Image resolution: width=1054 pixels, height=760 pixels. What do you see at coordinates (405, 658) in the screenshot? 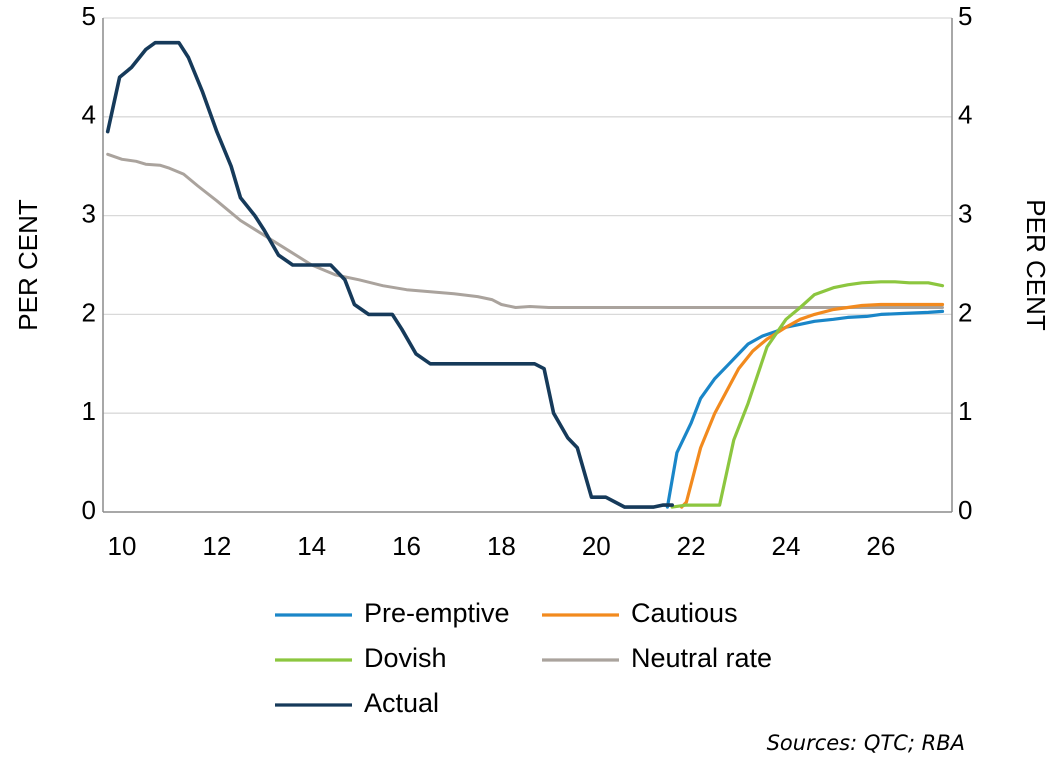
I see `legend-label: Dovish` at bounding box center [405, 658].